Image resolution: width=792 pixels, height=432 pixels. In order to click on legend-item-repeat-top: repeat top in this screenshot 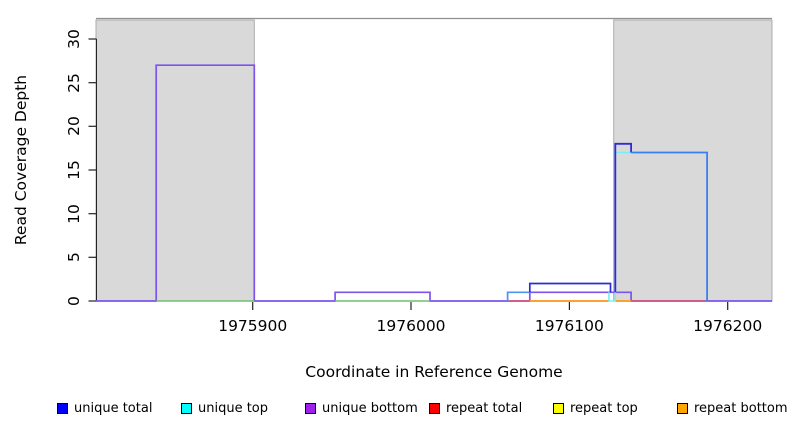, I will do `click(595, 408)`.